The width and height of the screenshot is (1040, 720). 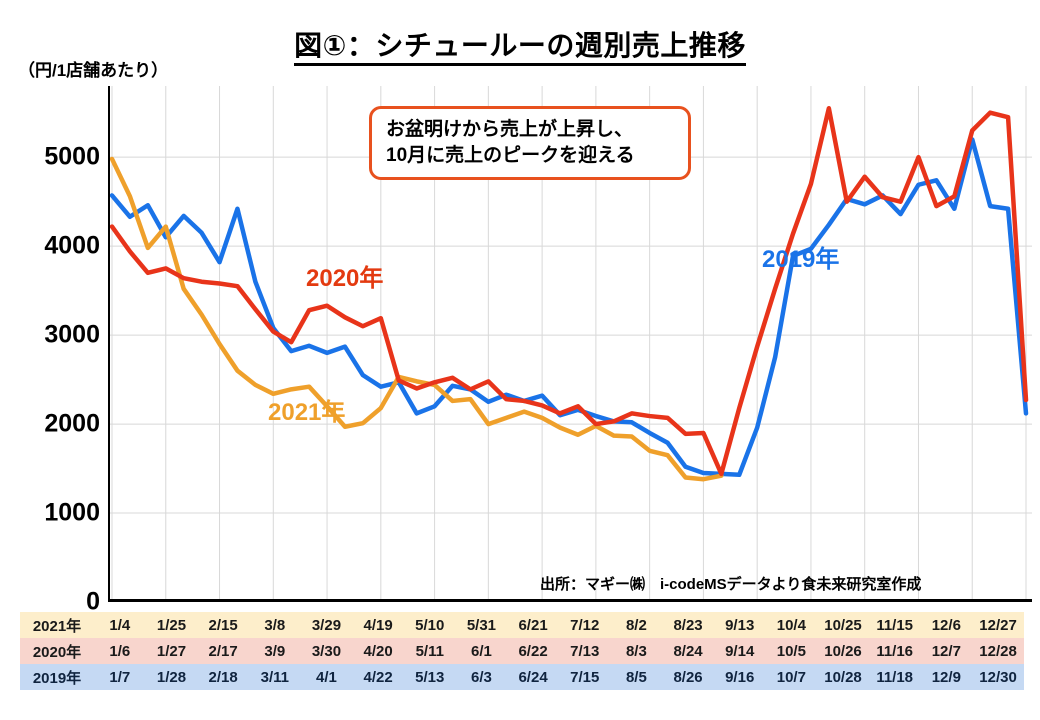 I want to click on date-cell: 4/19, so click(x=378, y=625).